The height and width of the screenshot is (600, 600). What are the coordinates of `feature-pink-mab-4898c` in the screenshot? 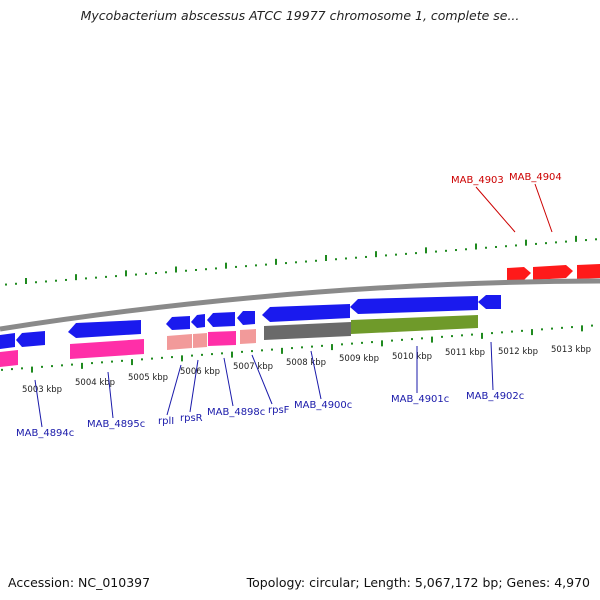 It's located at (222, 338).